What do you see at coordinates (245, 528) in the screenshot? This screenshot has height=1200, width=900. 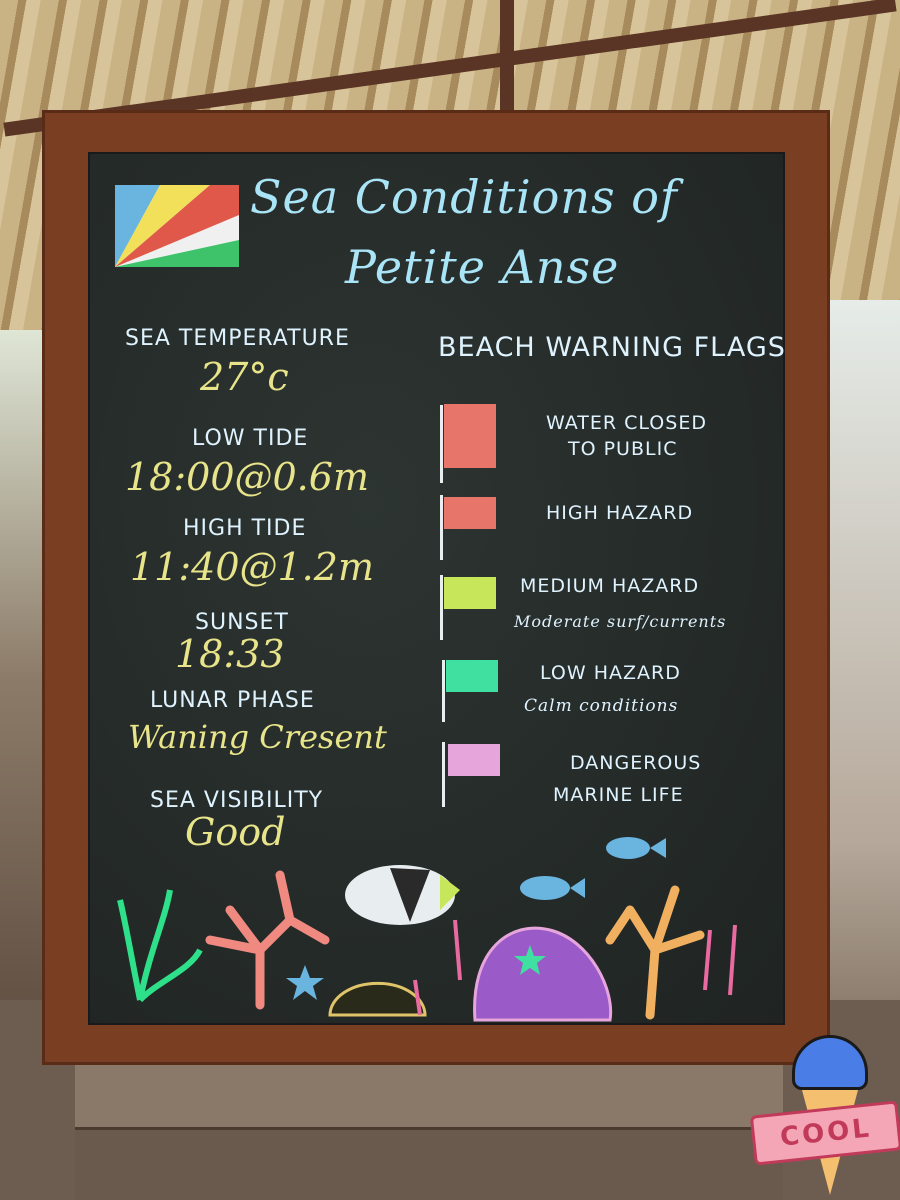 I see `high-tide-label: HIGH TIDE` at bounding box center [245, 528].